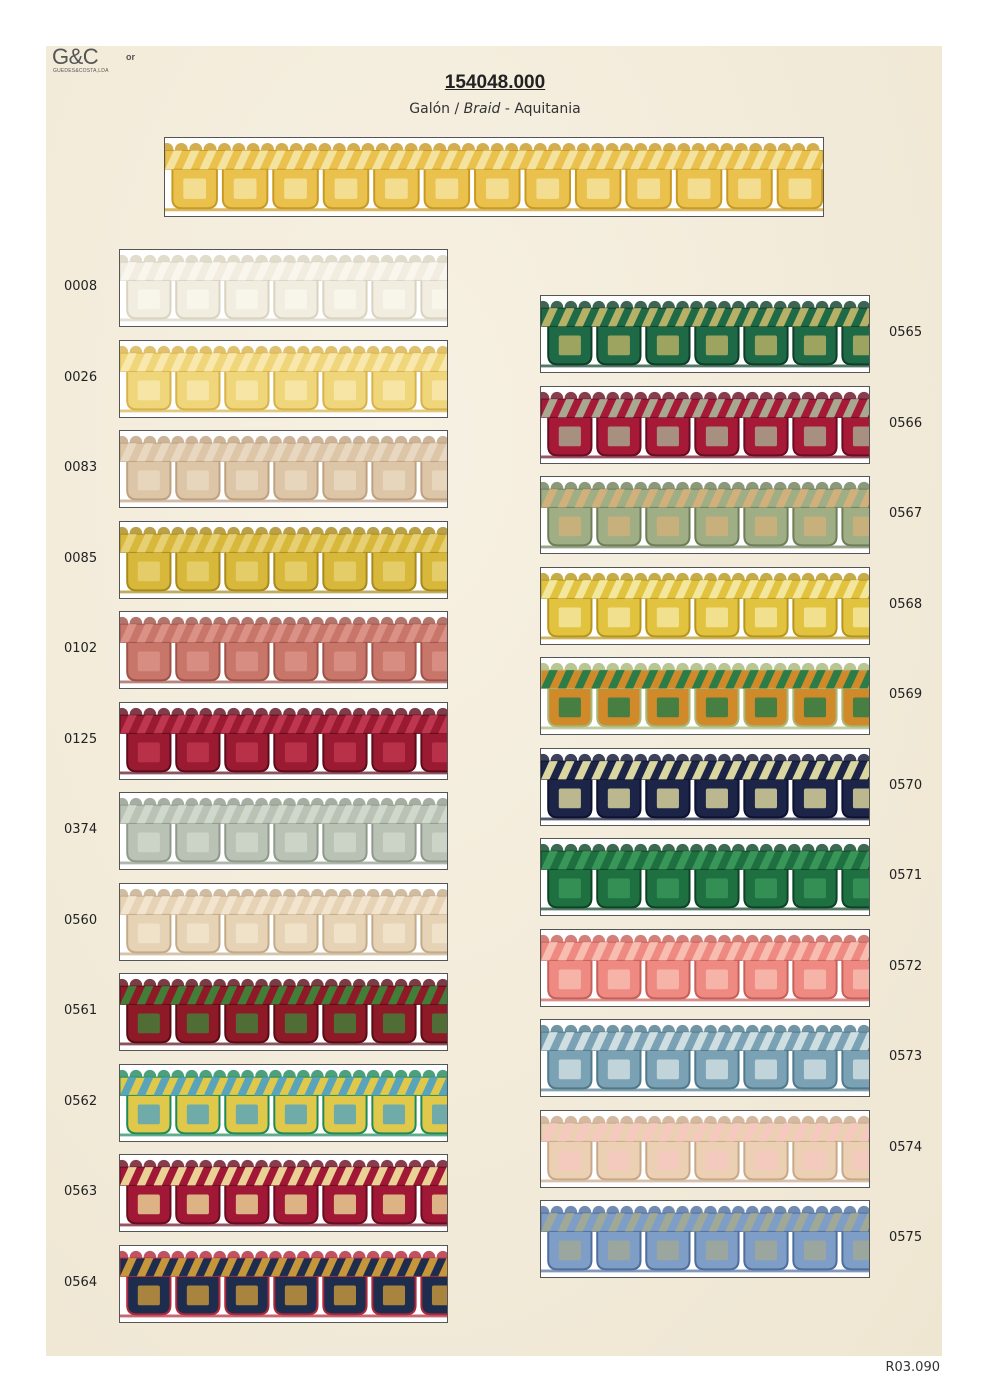 This screenshot has height=1400, width=990. What do you see at coordinates (81, 648) in the screenshot?
I see `color-code-0102: 0102` at bounding box center [81, 648].